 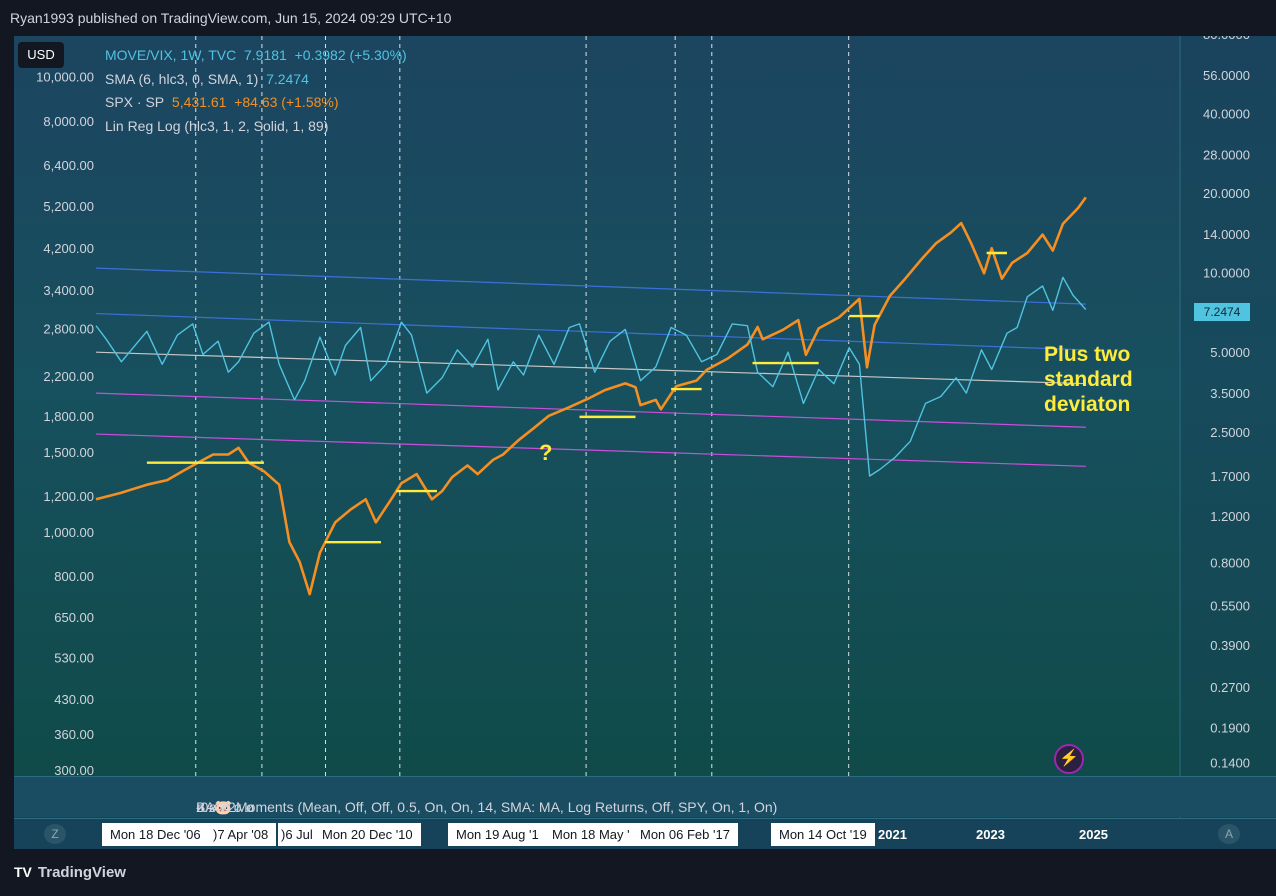 I want to click on date-box: Mon 18 May ', so click(x=591, y=834).